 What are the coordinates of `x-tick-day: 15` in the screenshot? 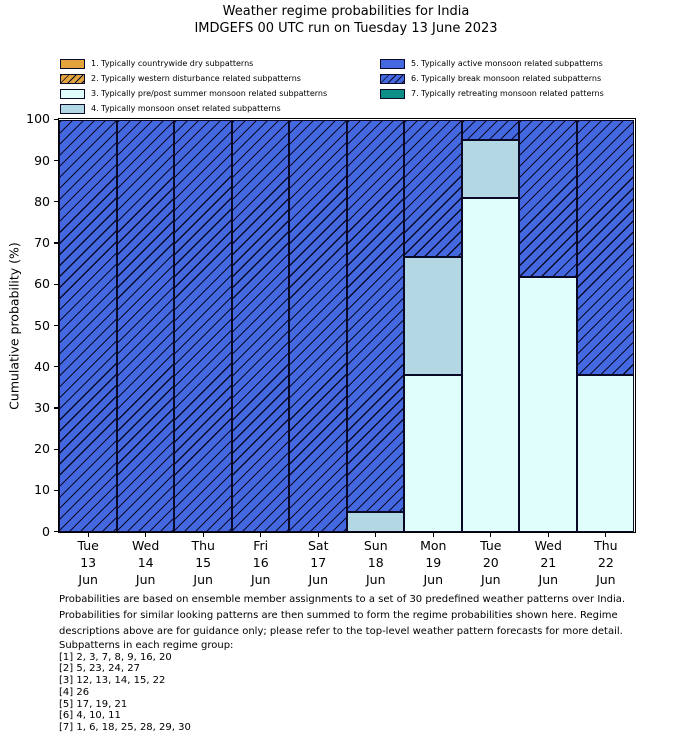 It's located at (203, 562).